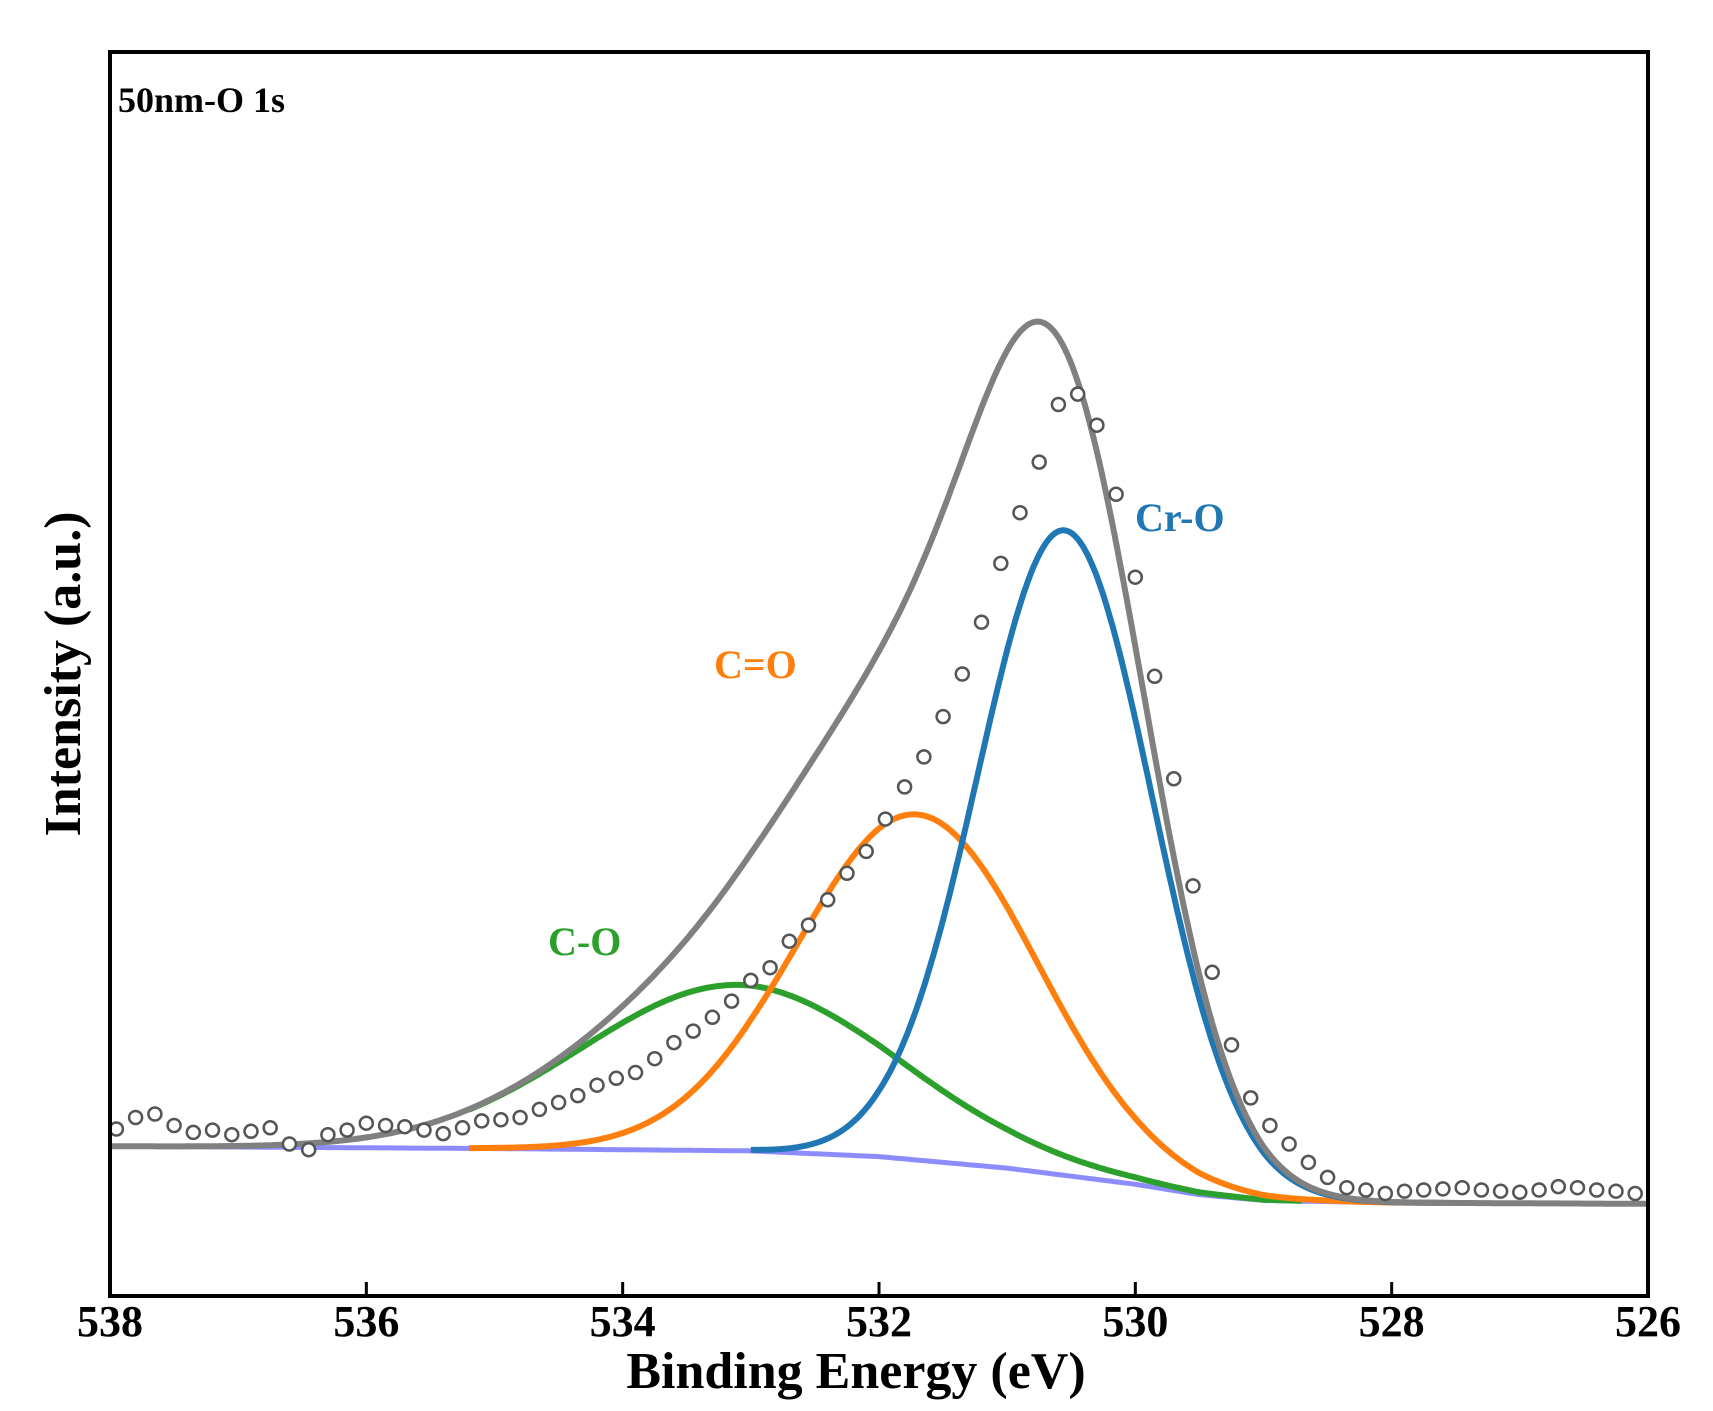 The width and height of the screenshot is (1713, 1411). I want to click on x-tick-label: 538, so click(110, 1321).